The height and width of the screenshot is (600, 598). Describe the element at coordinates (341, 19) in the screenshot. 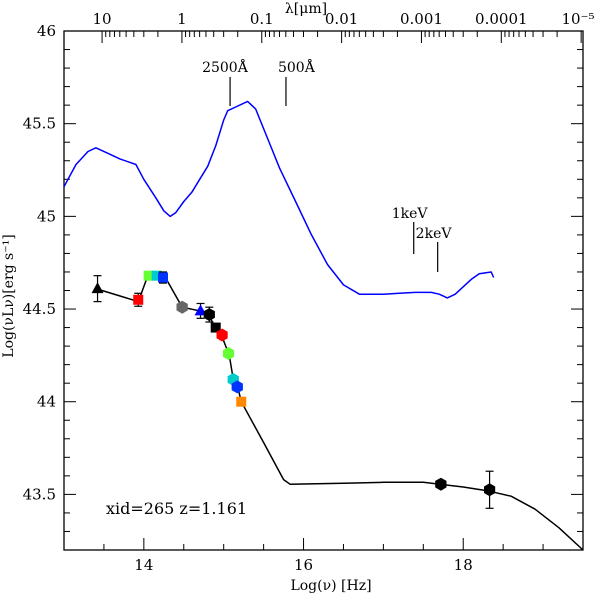

I see `top-tick-label: 0.01` at that location.